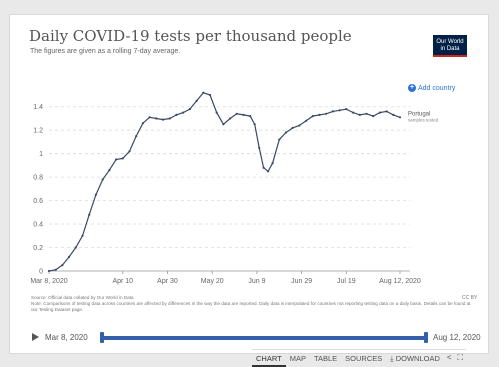 Image resolution: width=499 pixels, height=367 pixels. Describe the element at coordinates (264, 338) in the screenshot. I see `timeline-slider` at that location.